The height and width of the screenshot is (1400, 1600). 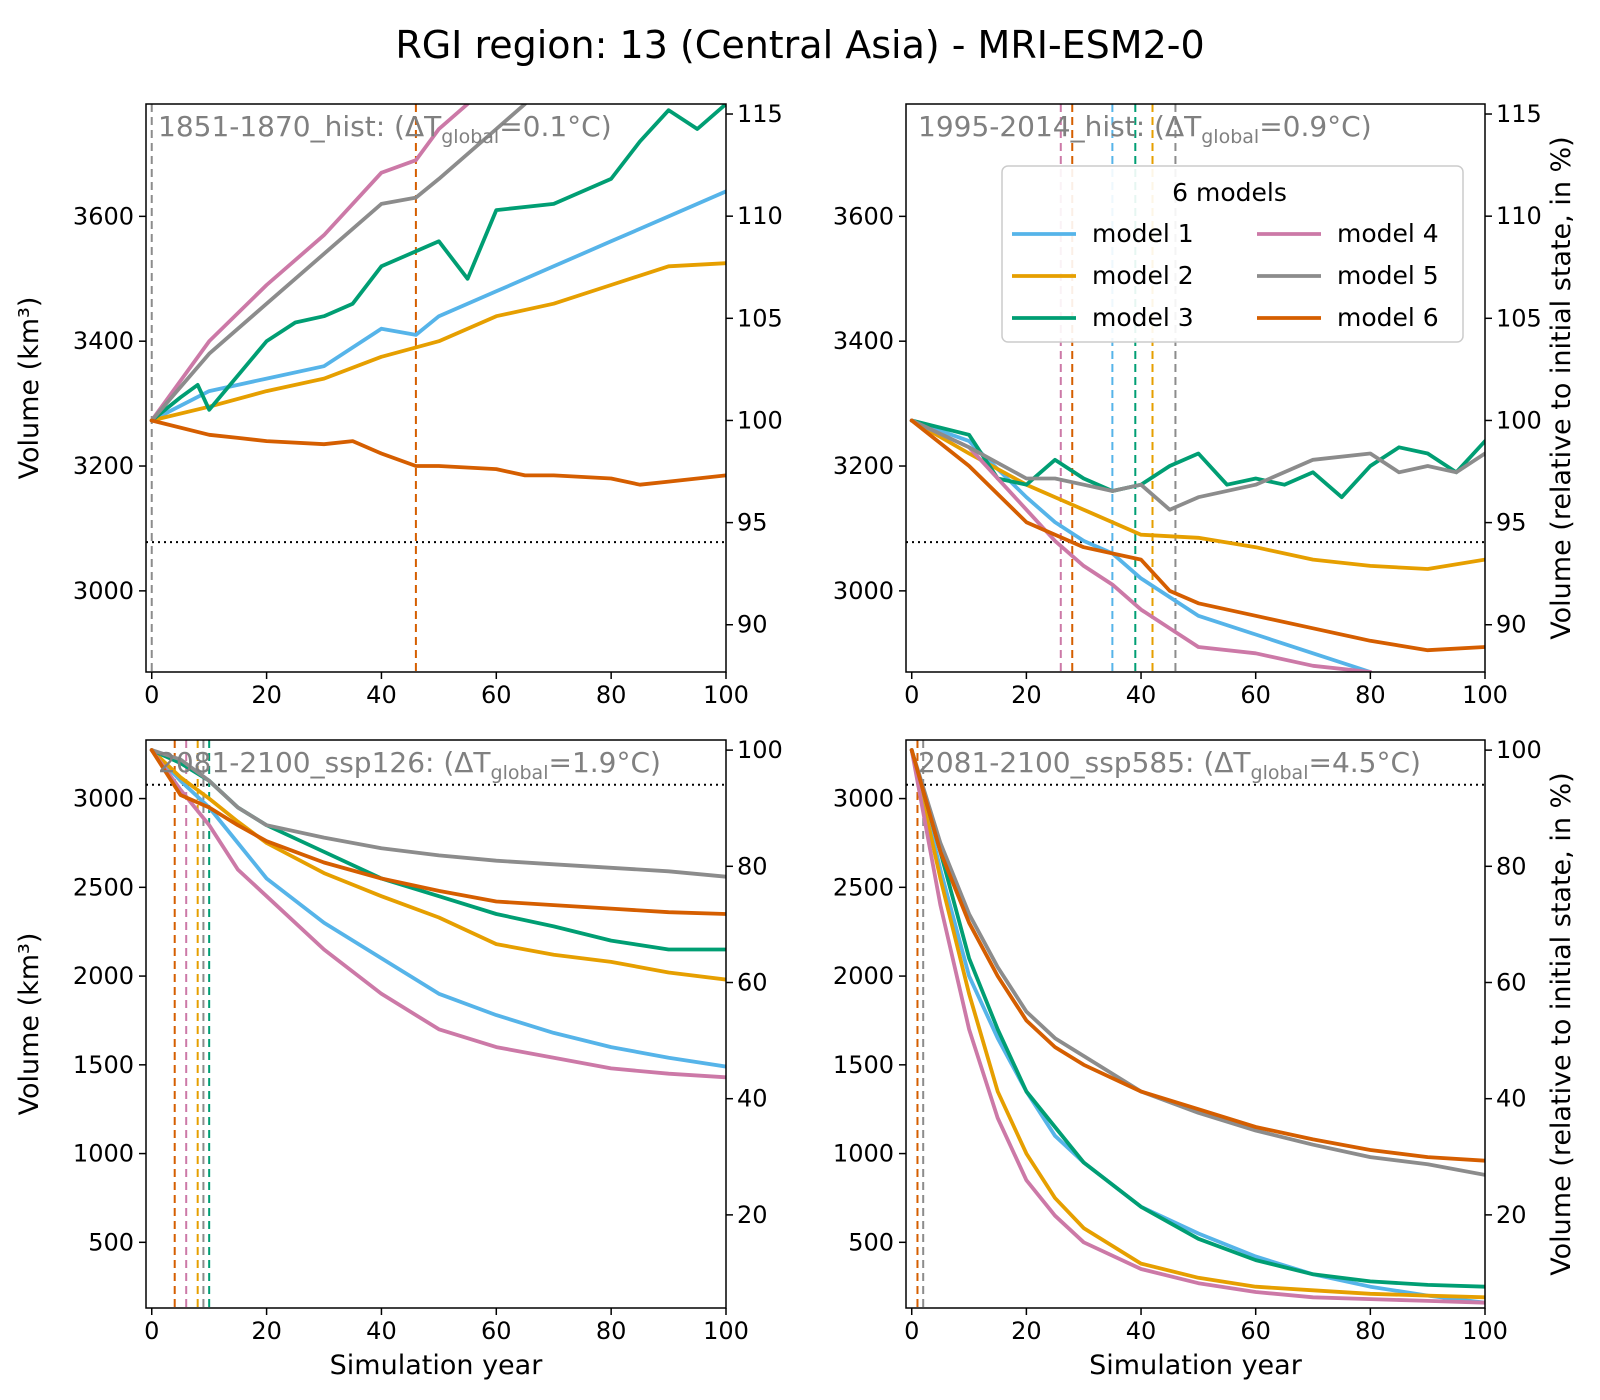 What do you see at coordinates (29, 388) in the screenshot?
I see `y-axis-label: Volume (km³)` at bounding box center [29, 388].